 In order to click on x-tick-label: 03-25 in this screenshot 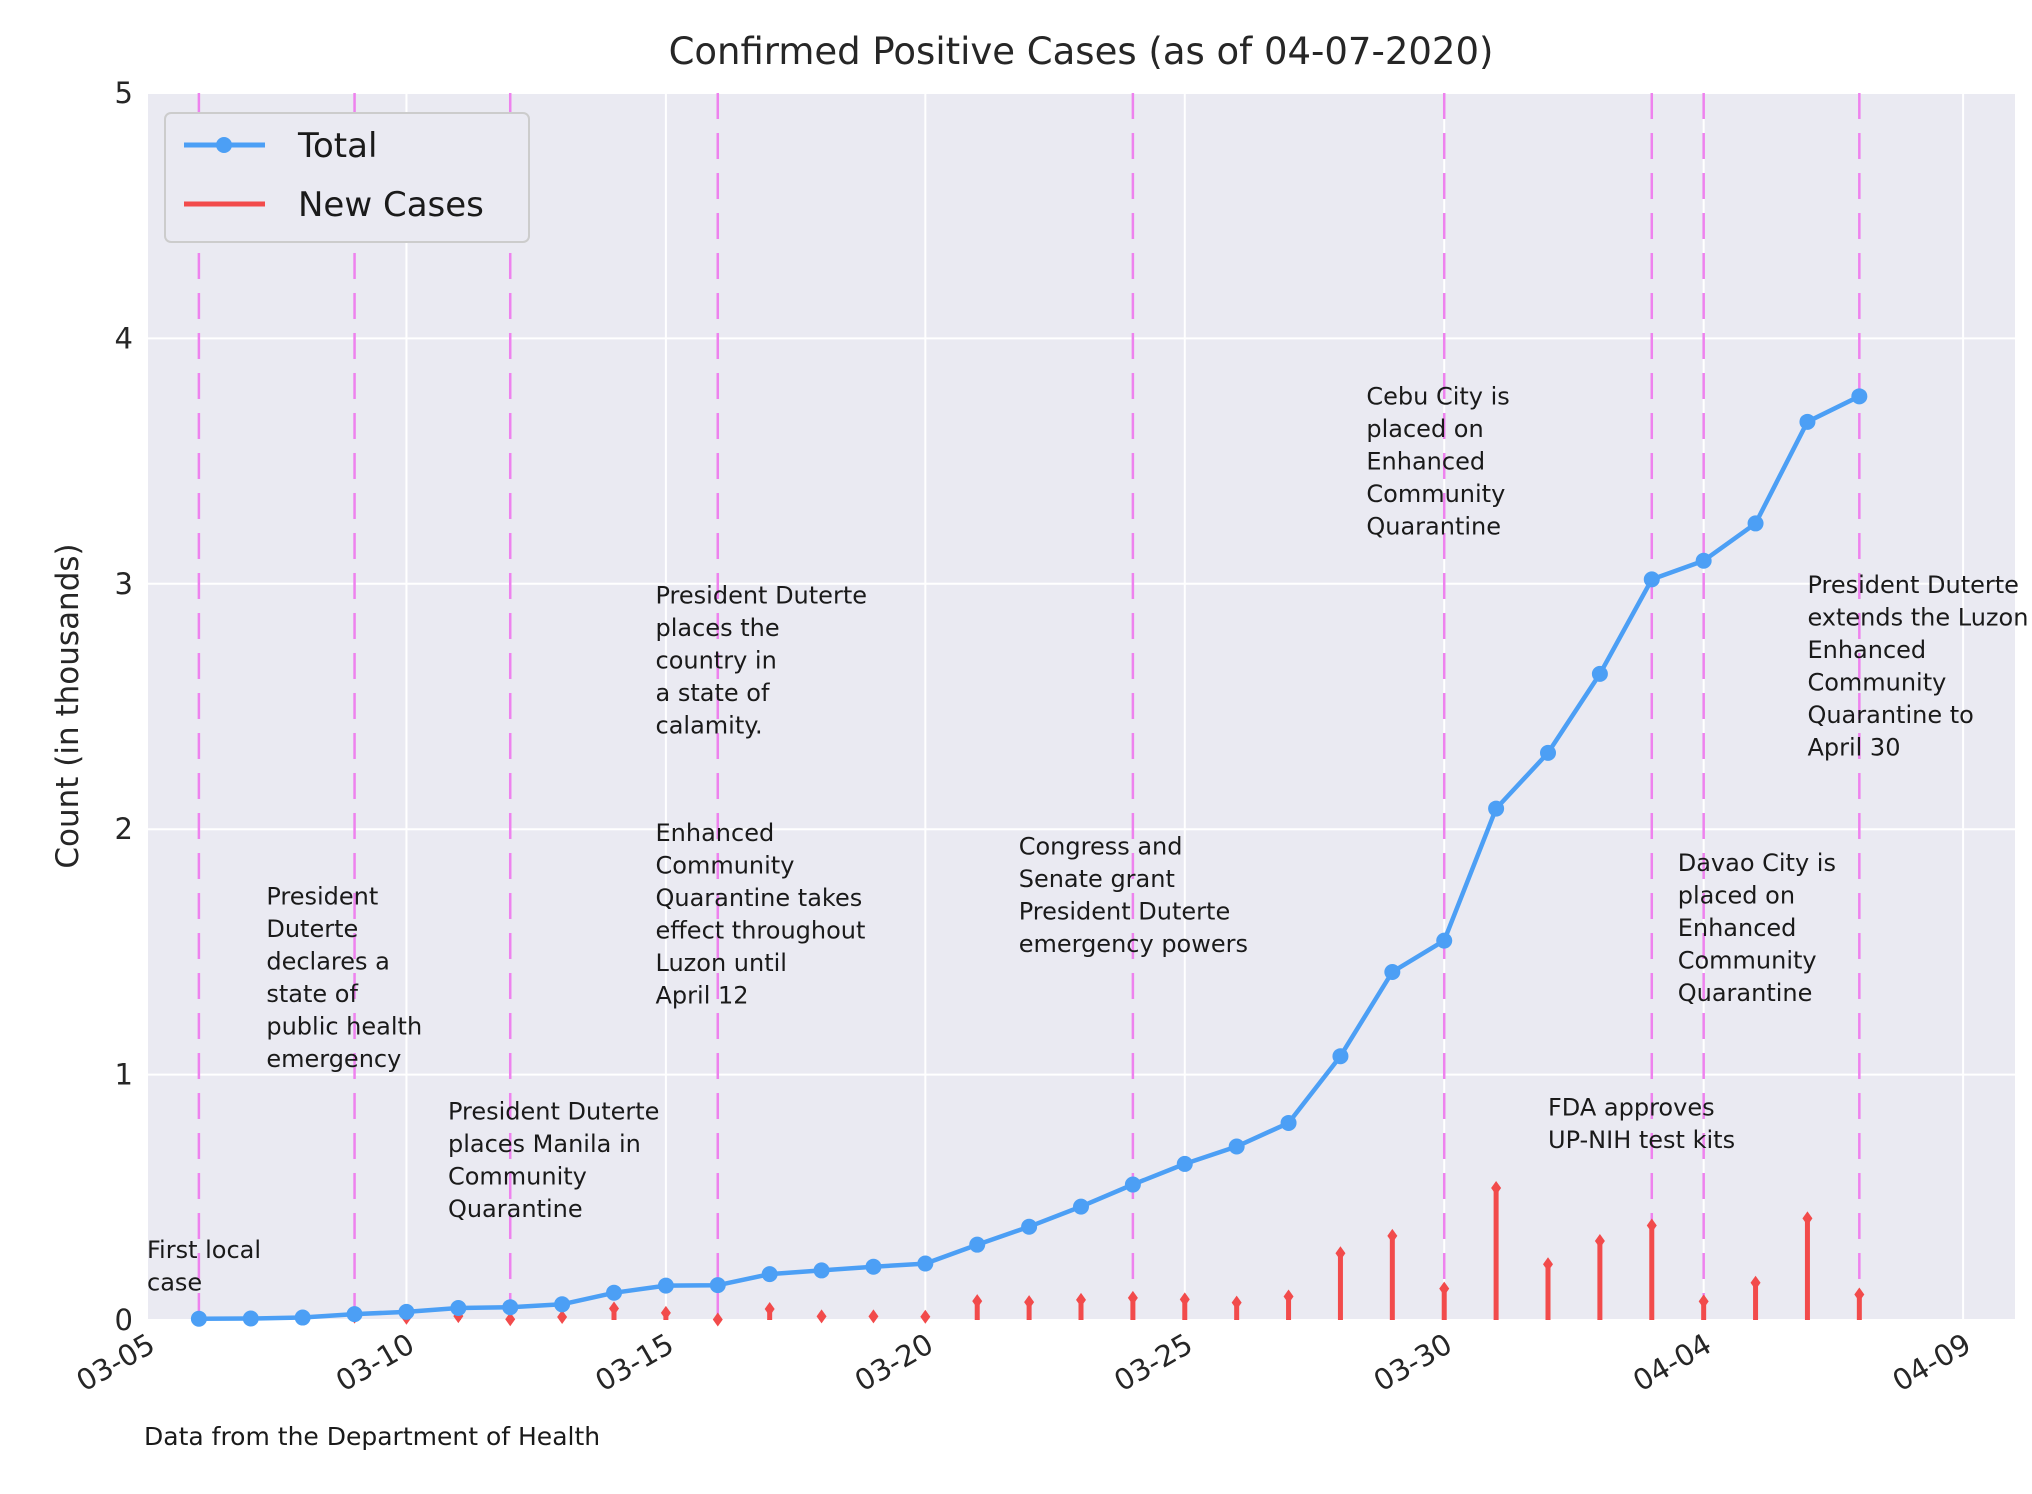, I will do `click(1153, 1363)`.